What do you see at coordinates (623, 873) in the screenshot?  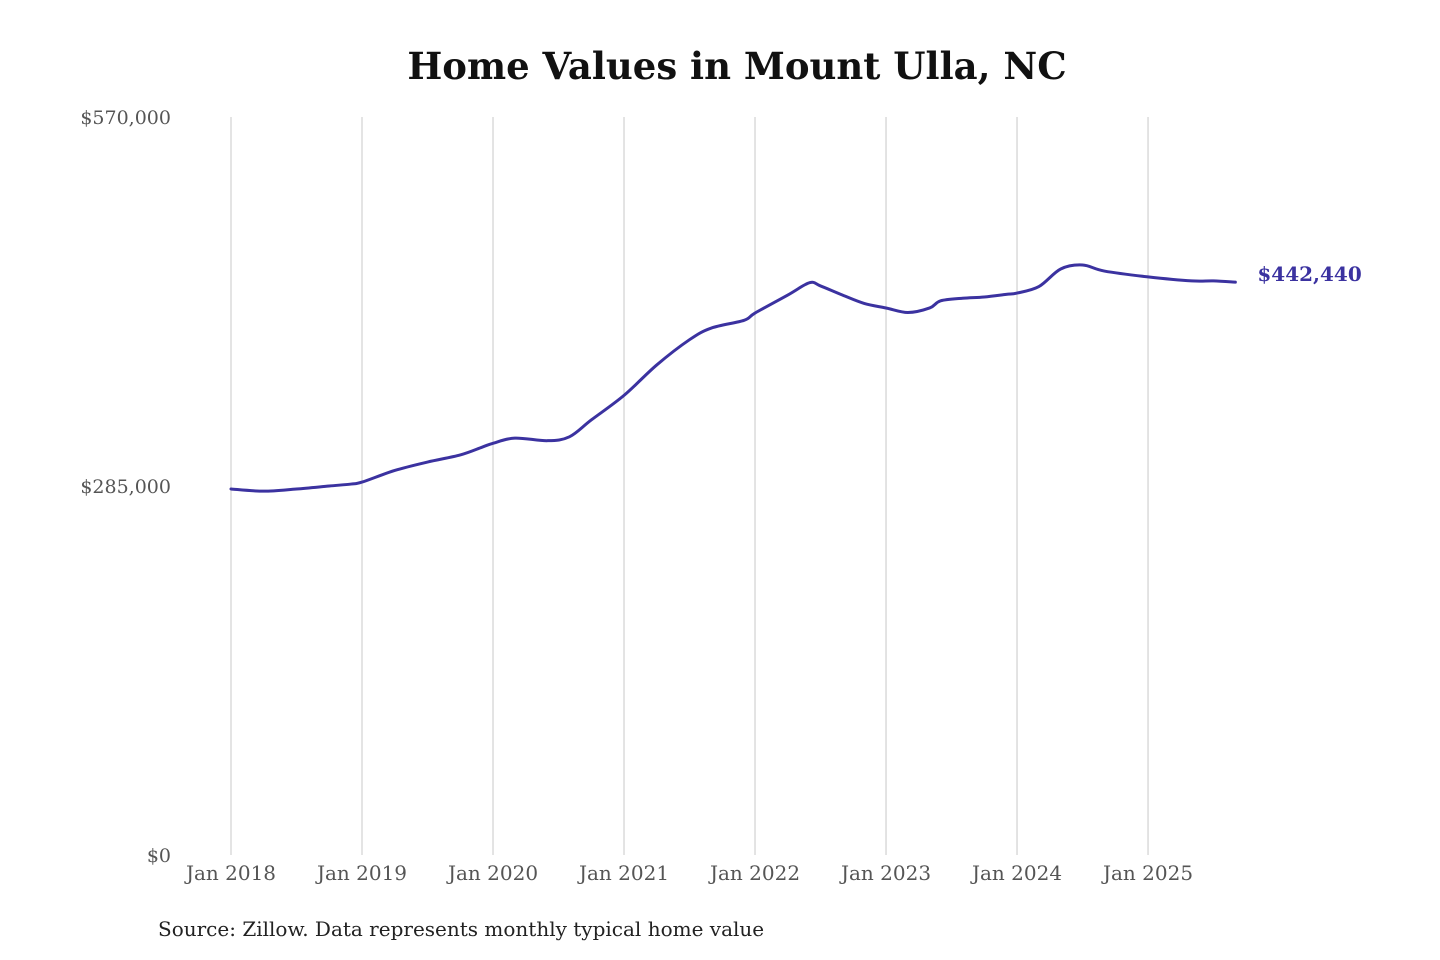 I see `x-tick-label: Jan 2021` at bounding box center [623, 873].